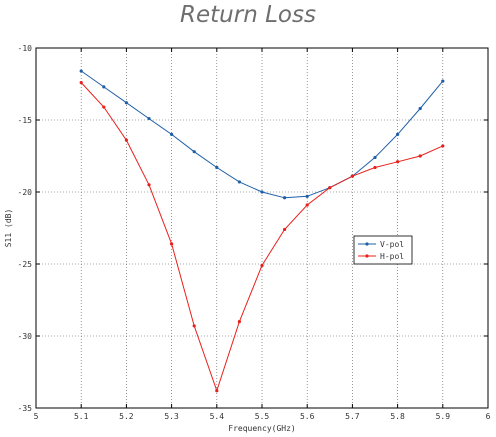  What do you see at coordinates (25, 264) in the screenshot?
I see `y-tick-label: -25` at bounding box center [25, 264].